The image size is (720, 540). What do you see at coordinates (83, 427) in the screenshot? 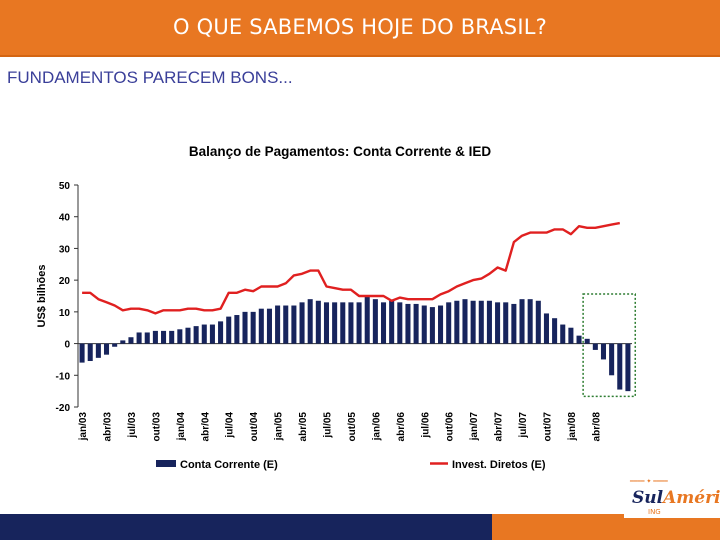
I see `x-tick-label: jan/03` at bounding box center [83, 427].